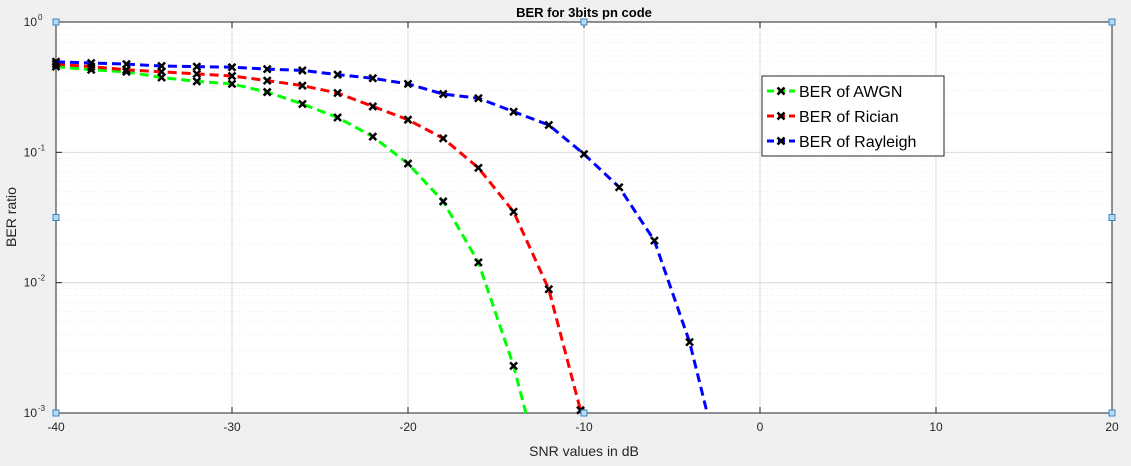 The width and height of the screenshot is (1131, 466). I want to click on x-tick-label: -40, so click(56, 427).